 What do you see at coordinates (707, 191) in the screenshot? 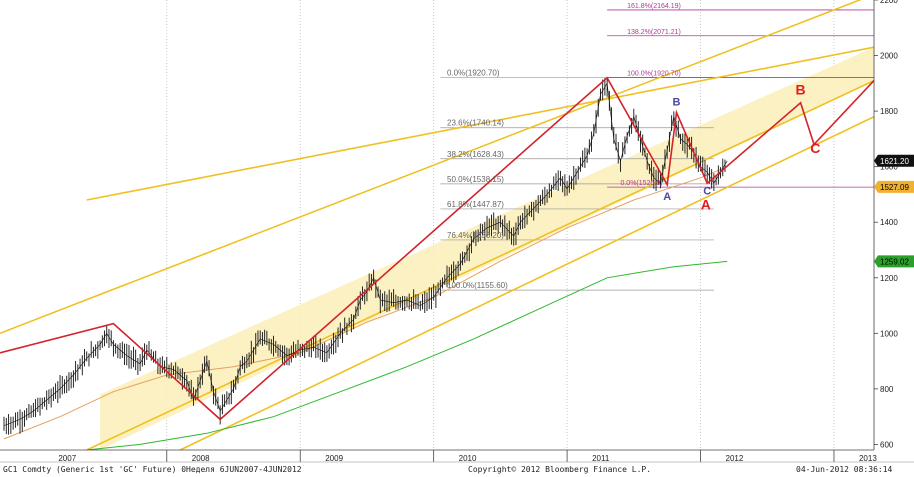
I see `wave-label-wave-blue-c: C` at bounding box center [707, 191].